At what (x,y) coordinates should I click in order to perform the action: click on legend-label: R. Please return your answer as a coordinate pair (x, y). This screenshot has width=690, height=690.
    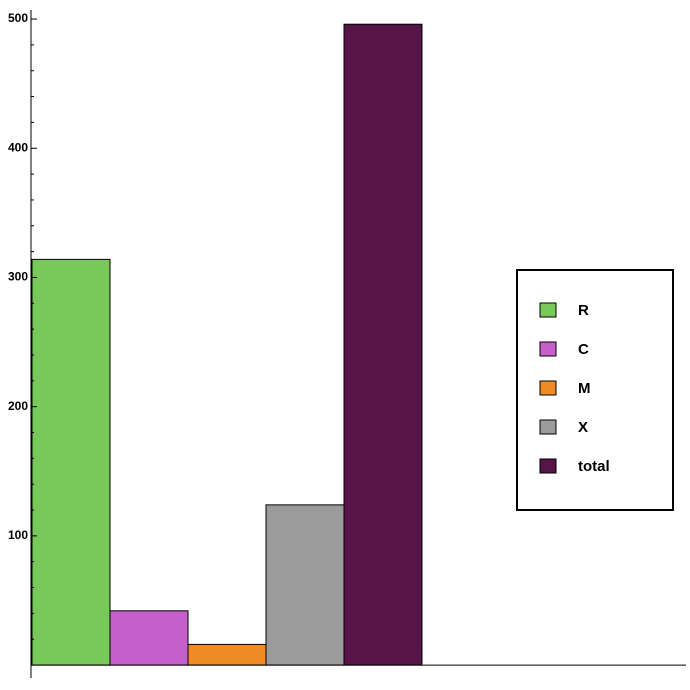
    Looking at the image, I should click on (583, 310).